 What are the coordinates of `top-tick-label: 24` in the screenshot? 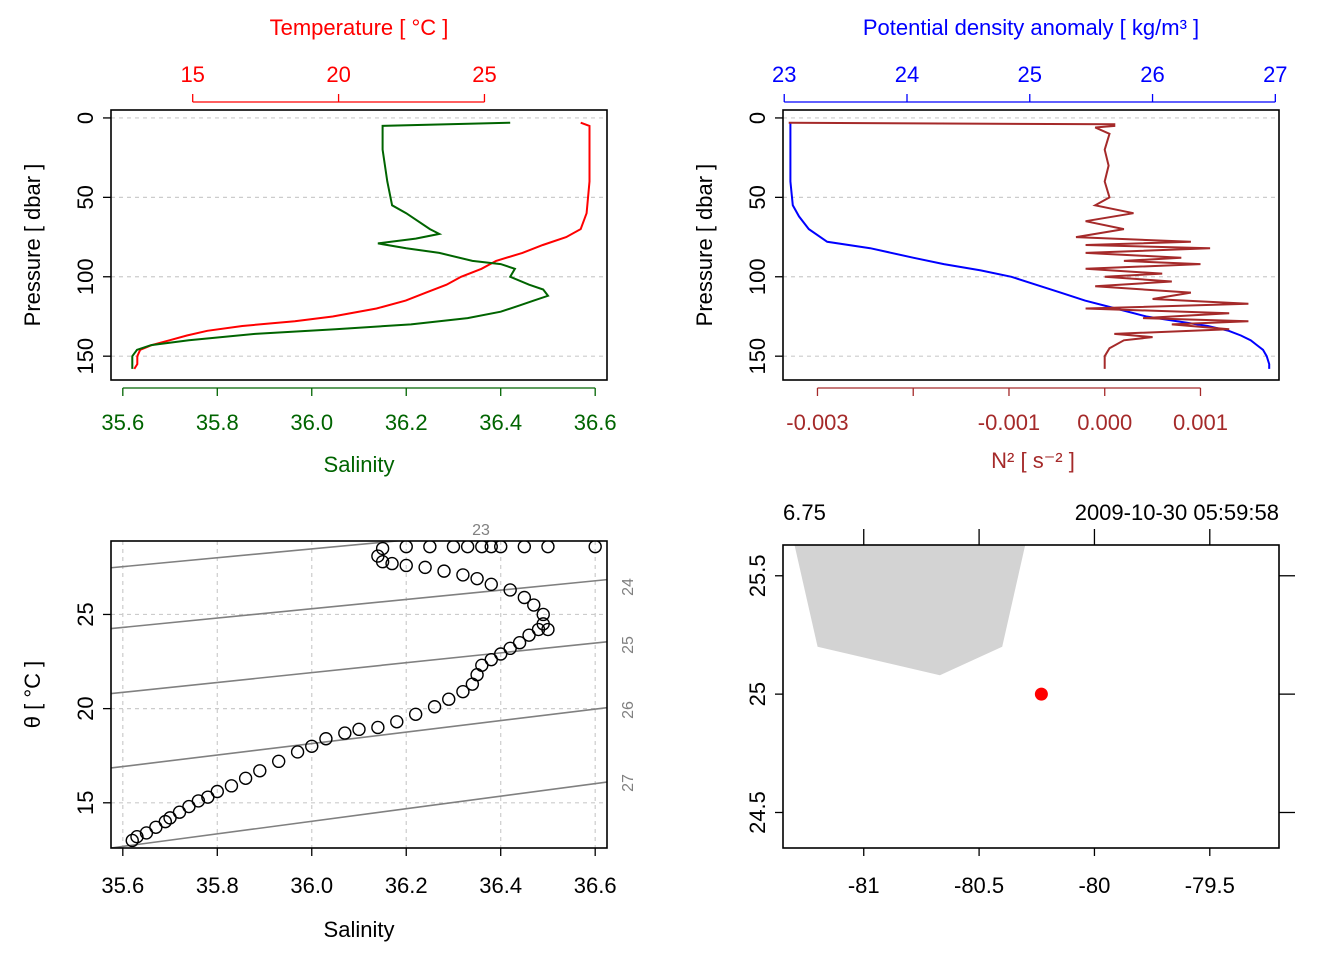 It's located at (907, 74).